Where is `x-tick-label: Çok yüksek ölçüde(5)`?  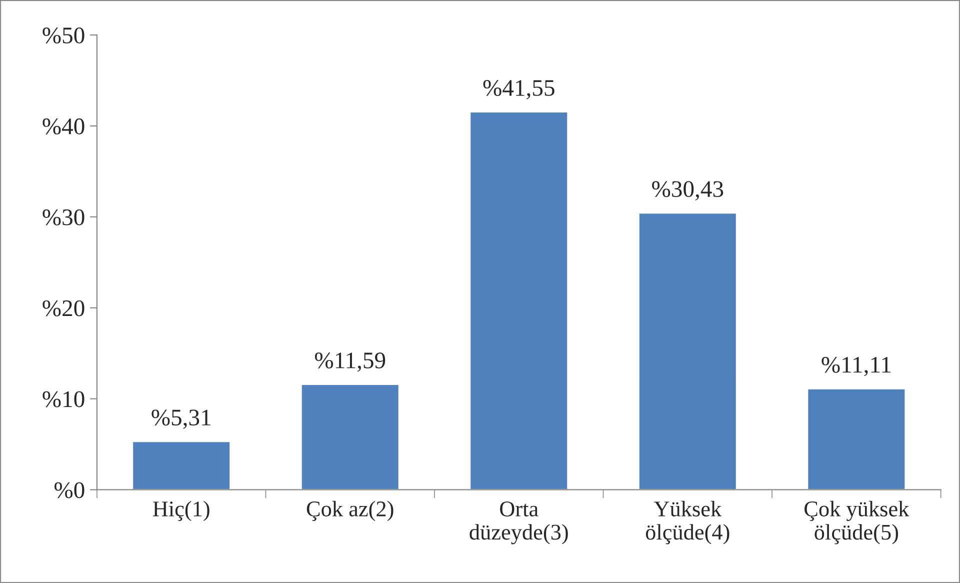
x-tick-label: Çok yüksek ölçüde(5) is located at coordinates (857, 522).